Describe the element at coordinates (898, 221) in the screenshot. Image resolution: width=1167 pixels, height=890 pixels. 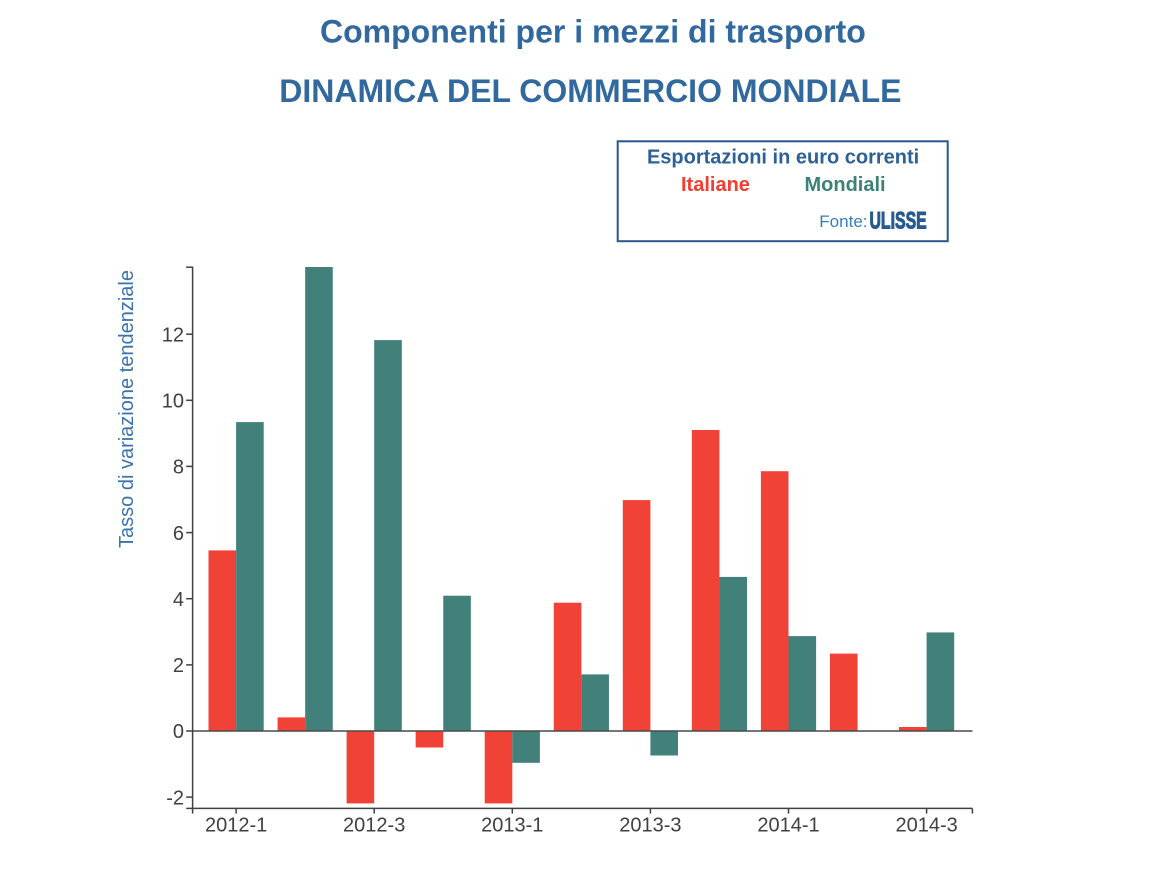
I see `svg-text: ULISSE` at that location.